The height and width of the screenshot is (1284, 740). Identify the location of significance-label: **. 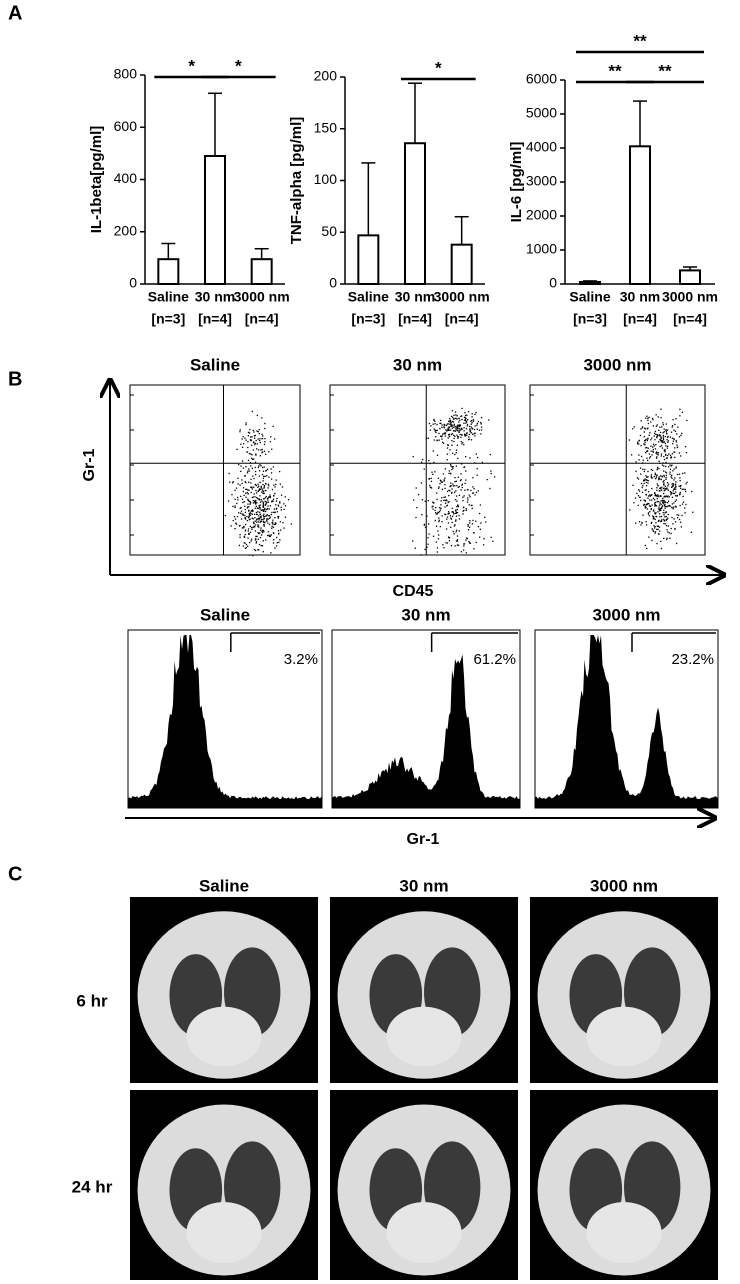
(615, 70).